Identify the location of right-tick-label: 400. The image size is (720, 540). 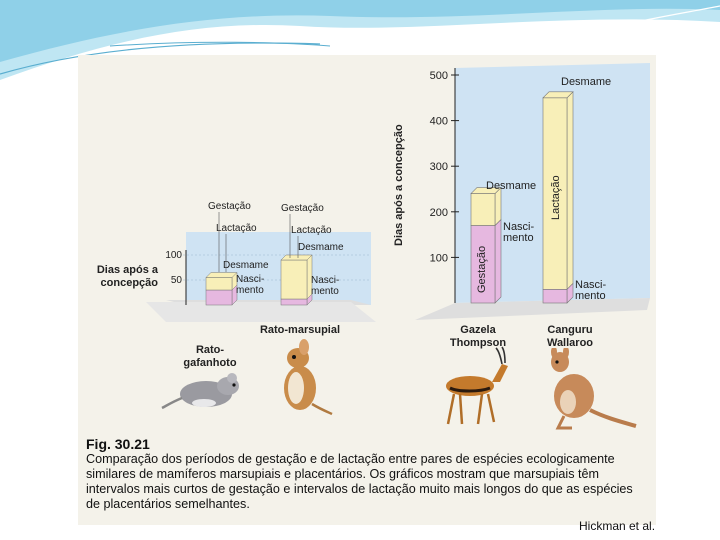
(439, 122).